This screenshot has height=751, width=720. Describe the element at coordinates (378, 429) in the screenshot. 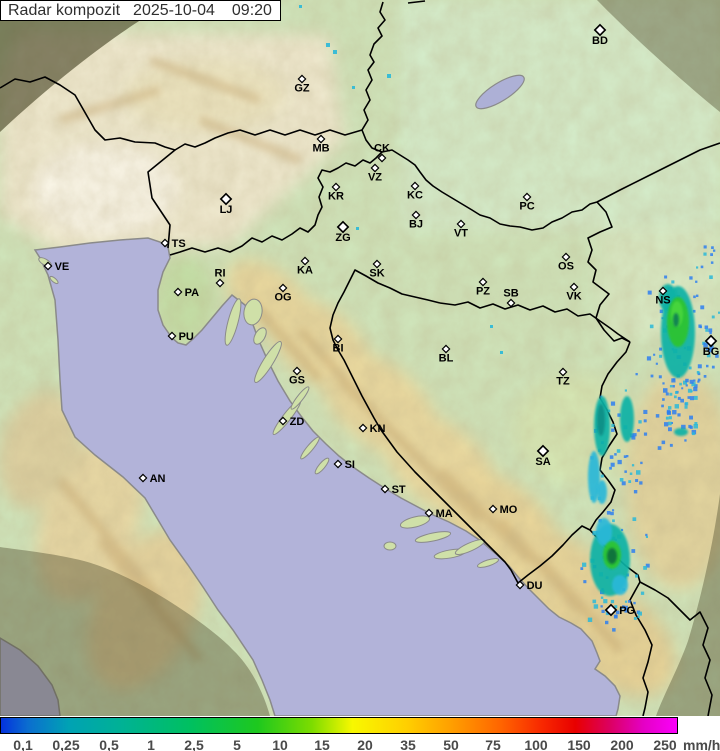

I see `city-label: KN` at that location.